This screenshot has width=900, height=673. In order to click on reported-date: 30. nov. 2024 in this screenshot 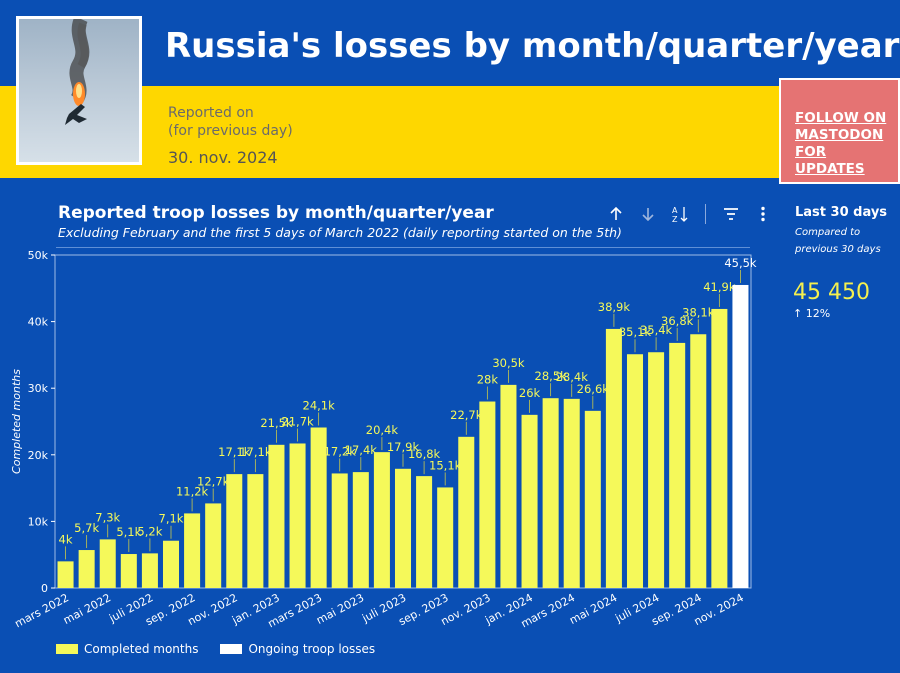, I will do `click(223, 157)`.